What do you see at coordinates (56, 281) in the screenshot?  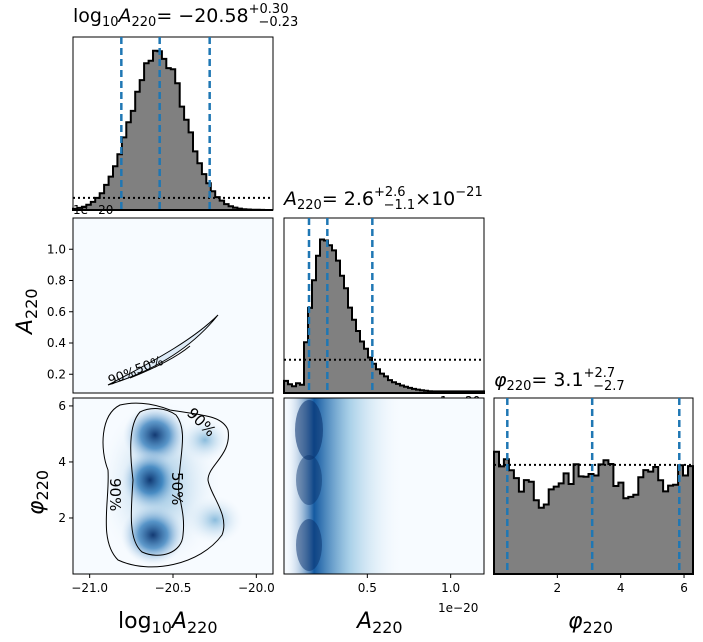 I see `ytick-label-A220-3: 0.8` at bounding box center [56, 281].